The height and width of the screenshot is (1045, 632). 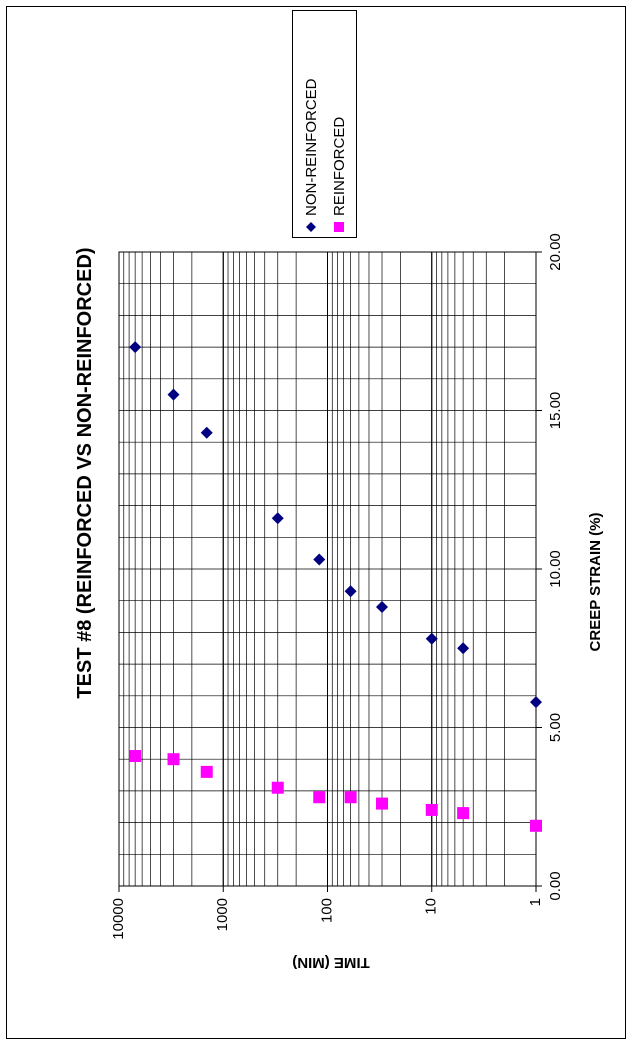 I want to click on strain-tick-label: 15.00, so click(x=555, y=411).